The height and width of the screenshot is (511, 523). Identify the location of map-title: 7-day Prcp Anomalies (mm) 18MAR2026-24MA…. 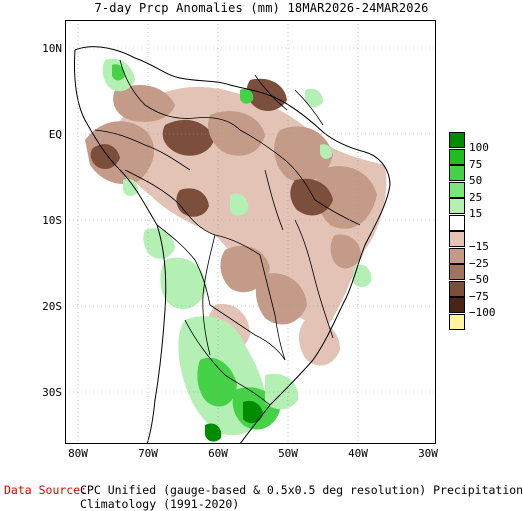
(261, 8).